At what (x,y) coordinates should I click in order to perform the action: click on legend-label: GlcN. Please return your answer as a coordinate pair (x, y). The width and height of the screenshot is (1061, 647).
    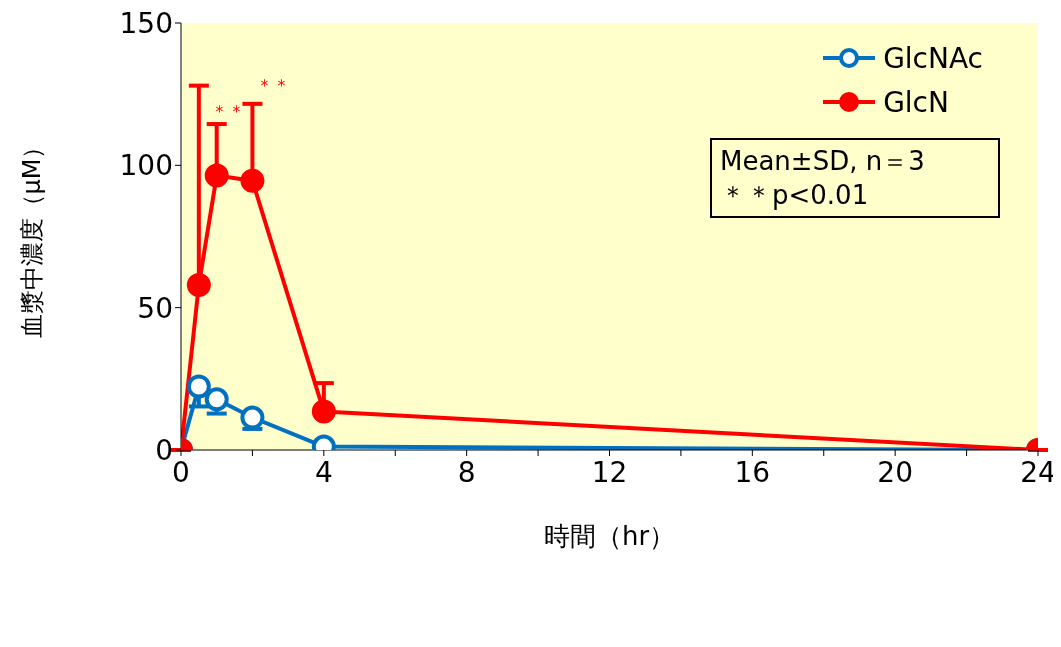
    Looking at the image, I should click on (916, 102).